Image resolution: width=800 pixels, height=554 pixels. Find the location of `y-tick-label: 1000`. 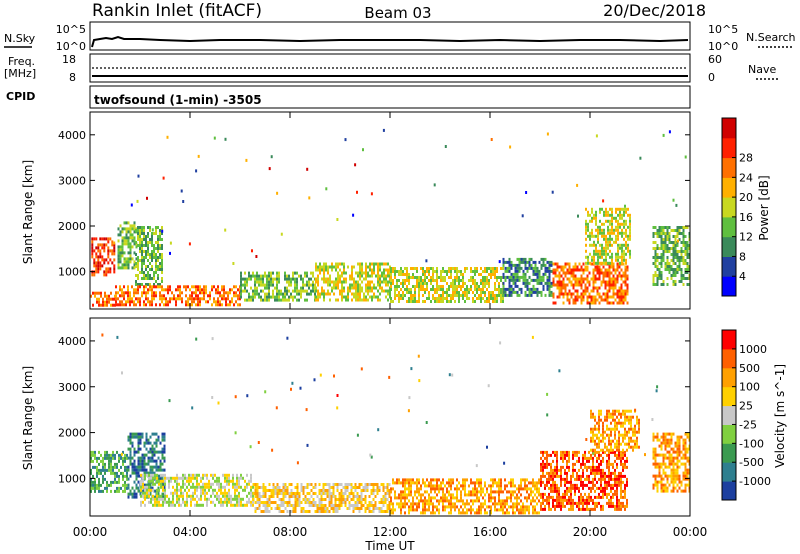

y-tick-label: 1000 is located at coordinates (72, 272).